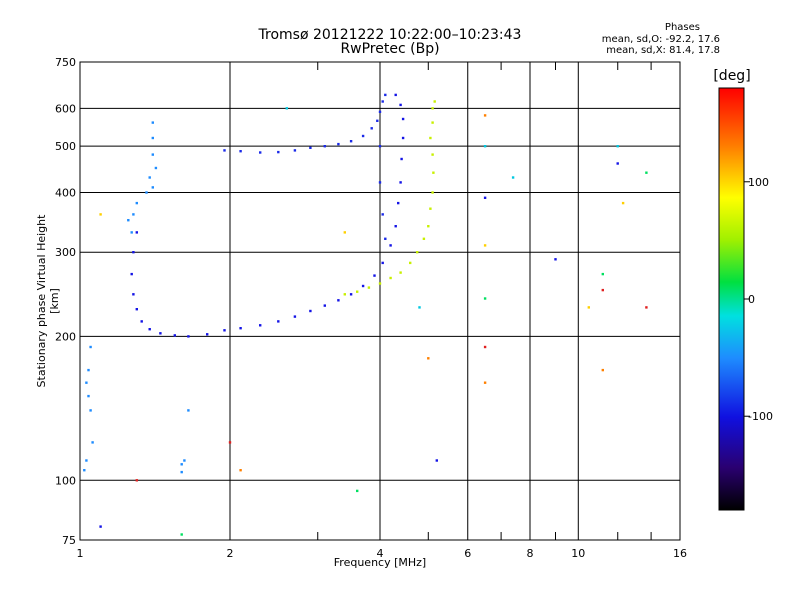 Image resolution: width=800 pixels, height=600 pixels. Describe the element at coordinates (65, 301) in the screenshot. I see `y-tick-labels: 75 100 200 300 400 500 600 750` at that location.